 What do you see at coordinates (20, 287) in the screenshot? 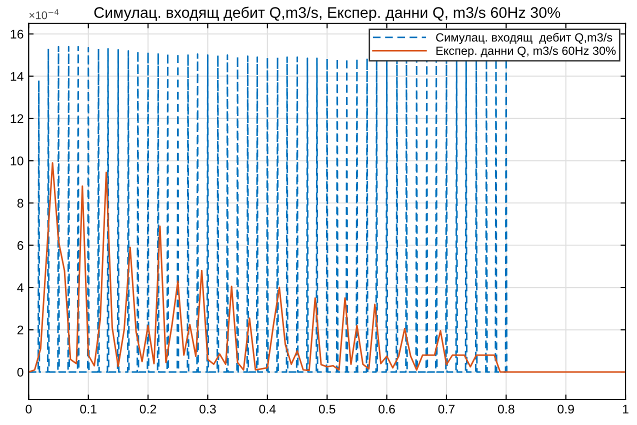
I see `y-tick-label: 4` at bounding box center [20, 287].